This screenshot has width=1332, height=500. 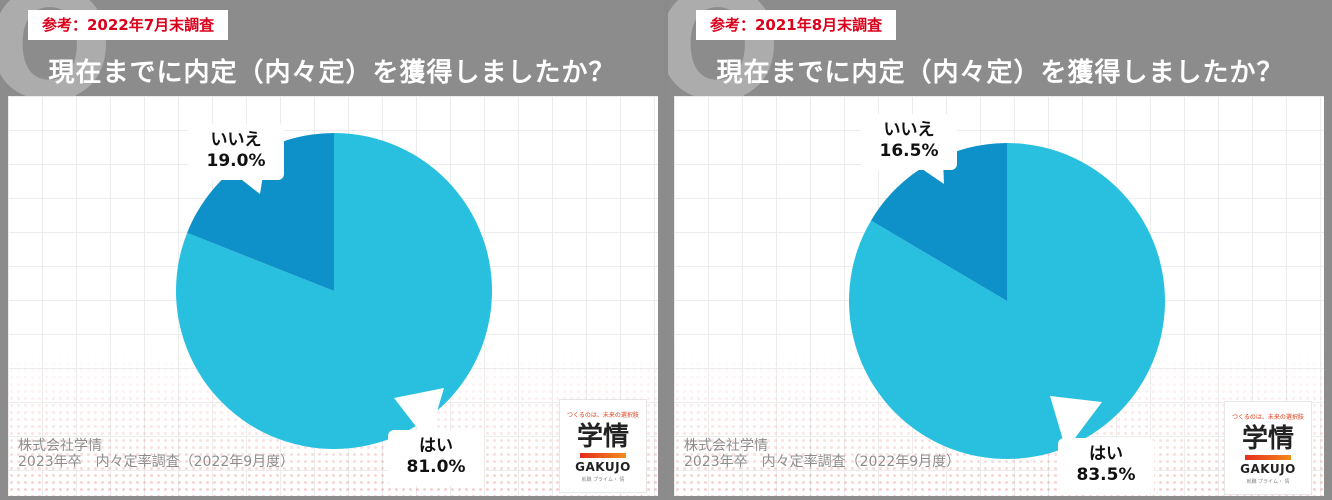 I want to click on label-yes: はい 81.0%, so click(x=436, y=457).